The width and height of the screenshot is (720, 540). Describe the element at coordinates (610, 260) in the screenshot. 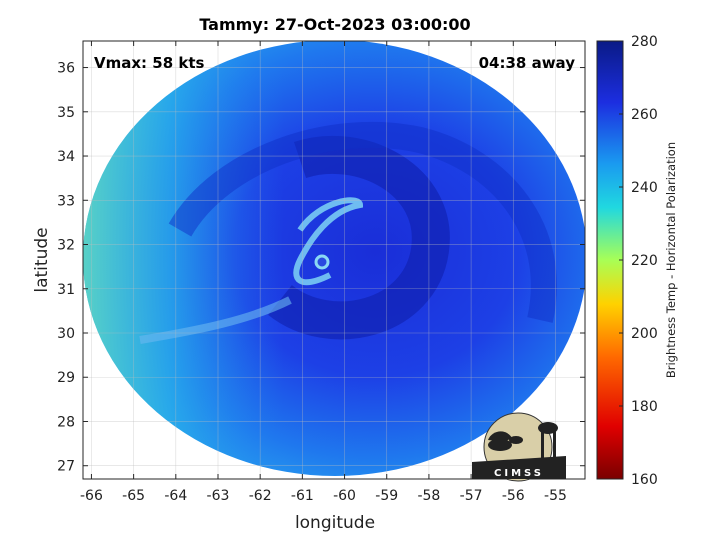

I see `colorbar` at that location.